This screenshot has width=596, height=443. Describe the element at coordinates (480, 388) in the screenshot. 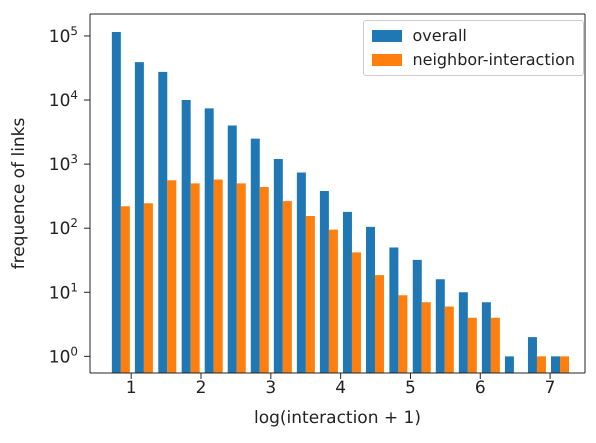

I see `x-tick-label: 6` at that location.